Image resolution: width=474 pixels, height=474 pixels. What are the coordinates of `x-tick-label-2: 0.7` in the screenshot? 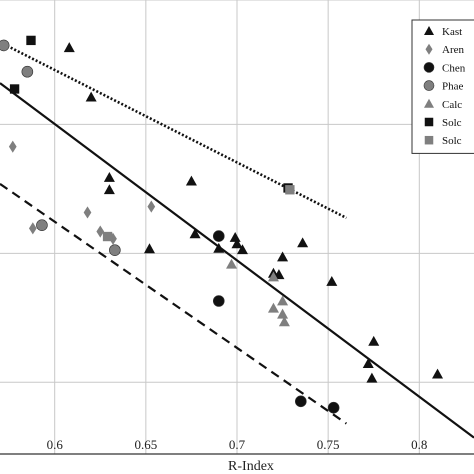 It's located at (237, 444).